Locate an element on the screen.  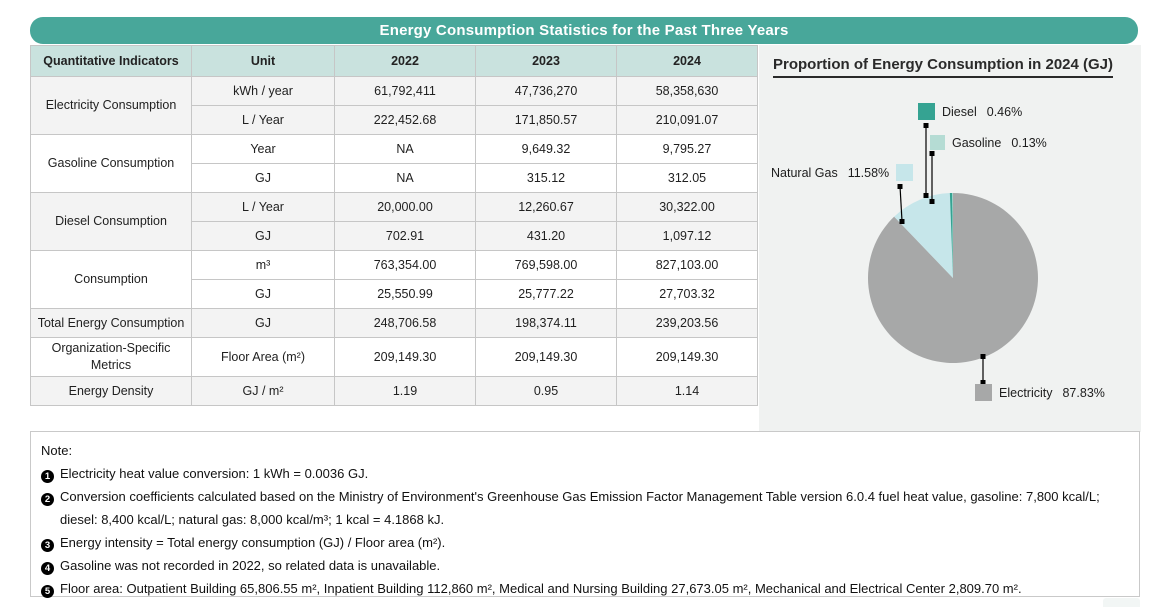
column-header-3: 2023 is located at coordinates (546, 61).